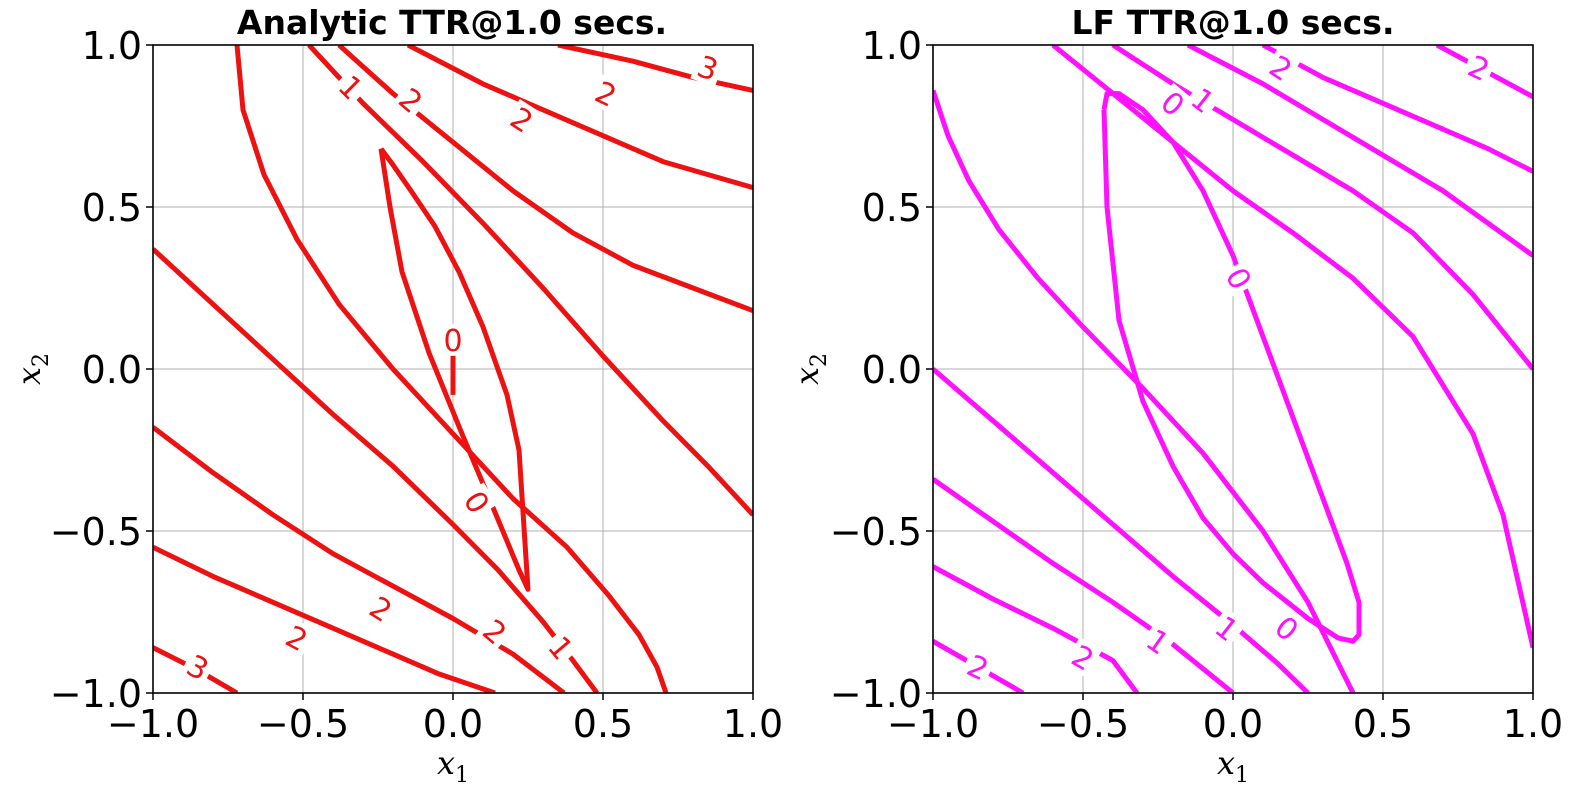 This screenshot has height=802, width=1591. I want to click on contour-label: 0, so click(452, 341).